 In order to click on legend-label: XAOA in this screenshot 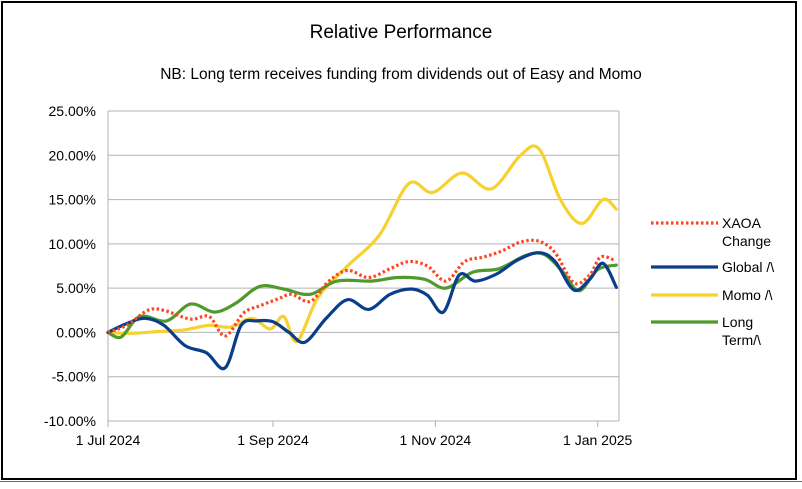, I will do `click(742, 223)`.